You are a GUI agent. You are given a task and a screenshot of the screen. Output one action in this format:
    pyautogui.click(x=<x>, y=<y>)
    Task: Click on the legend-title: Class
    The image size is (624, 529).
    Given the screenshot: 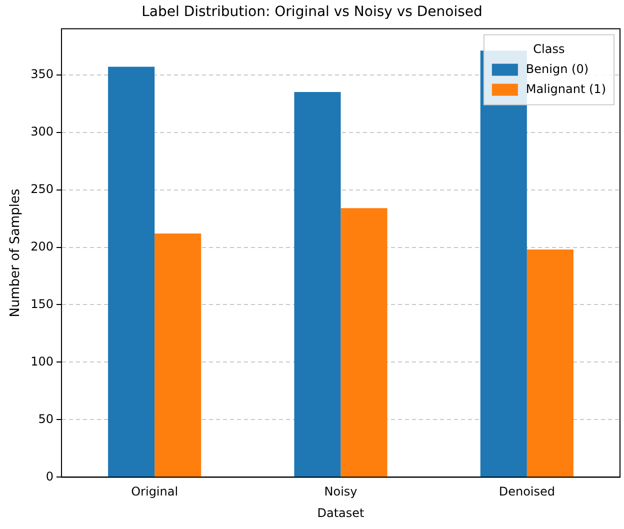 What is the action you would take?
    pyautogui.click(x=549, y=49)
    